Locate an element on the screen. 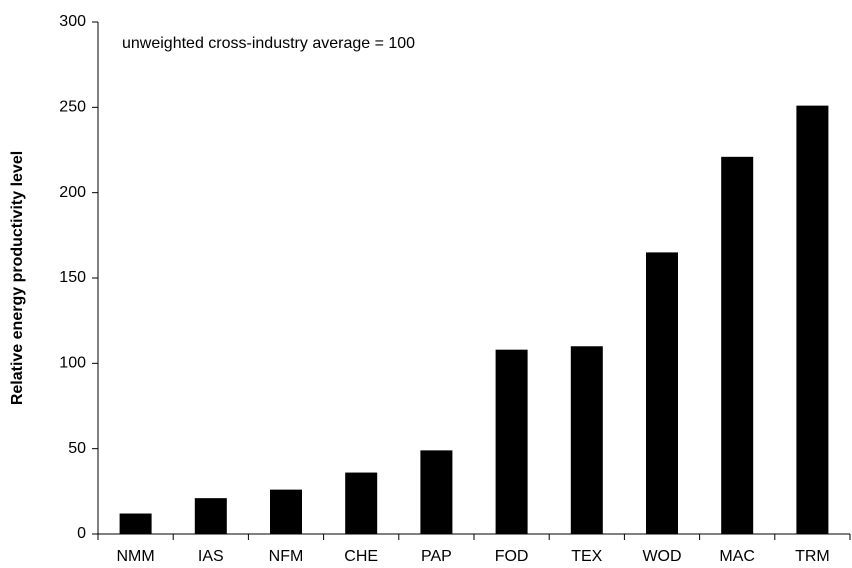 The width and height of the screenshot is (852, 568). y-tick-label: 150 is located at coordinates (72, 277).